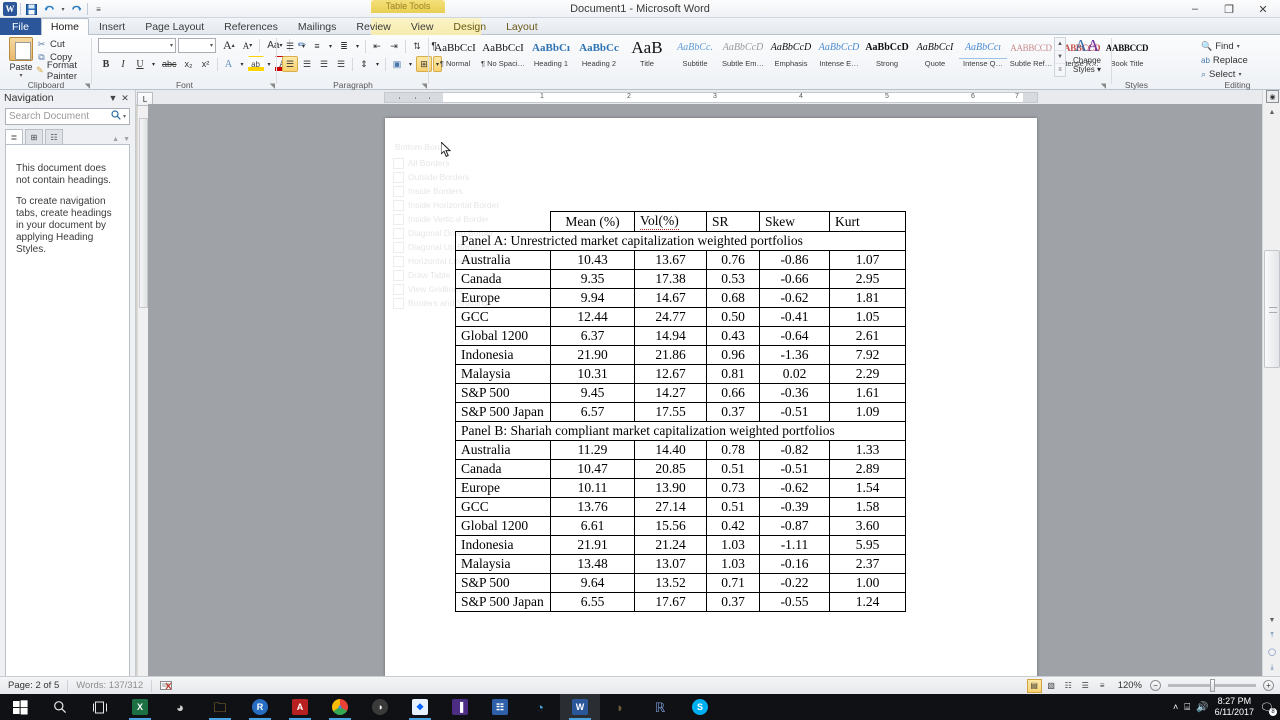 This screenshot has height=720, width=1280. What do you see at coordinates (1129, 685) in the screenshot?
I see `zoom-level: 120%` at bounding box center [1129, 685].